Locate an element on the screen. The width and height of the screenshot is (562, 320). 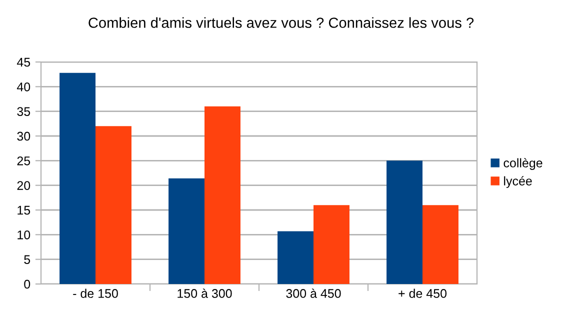
y-tick-label: 45 is located at coordinates (23, 62).